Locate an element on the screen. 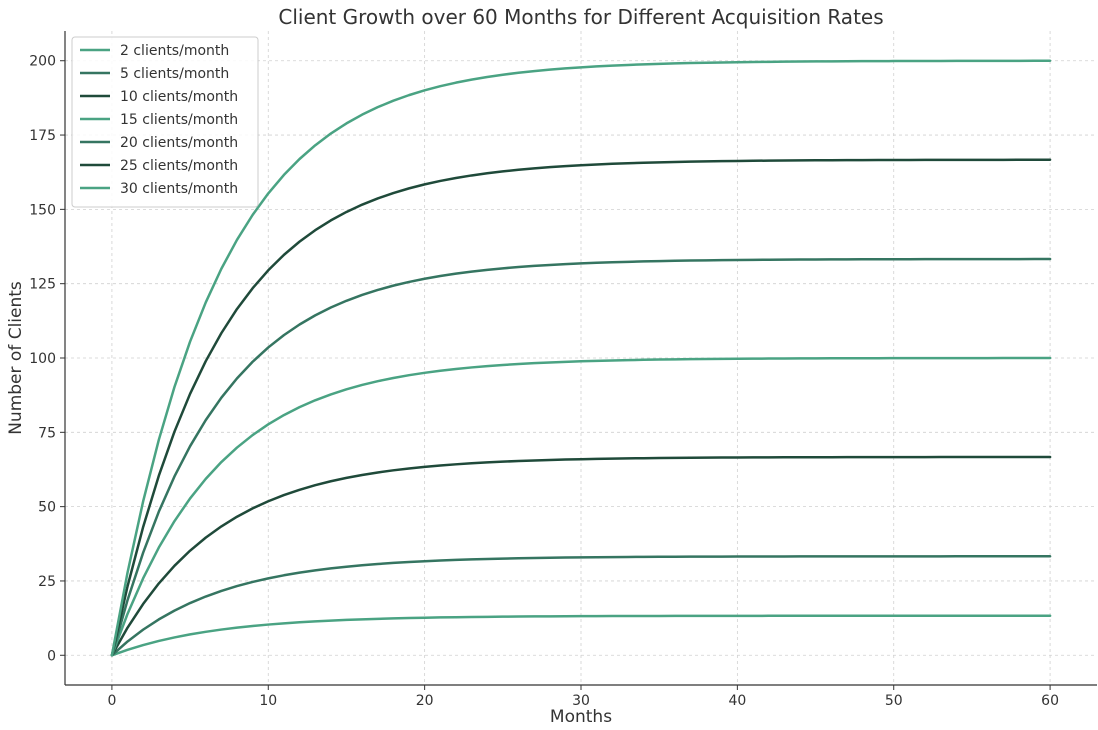  y-tick-label: 150 is located at coordinates (42, 210).